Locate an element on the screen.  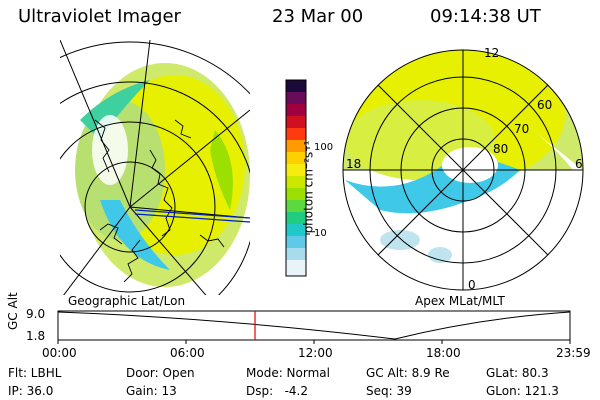
lat-80-label: 80 is located at coordinates (501, 149).